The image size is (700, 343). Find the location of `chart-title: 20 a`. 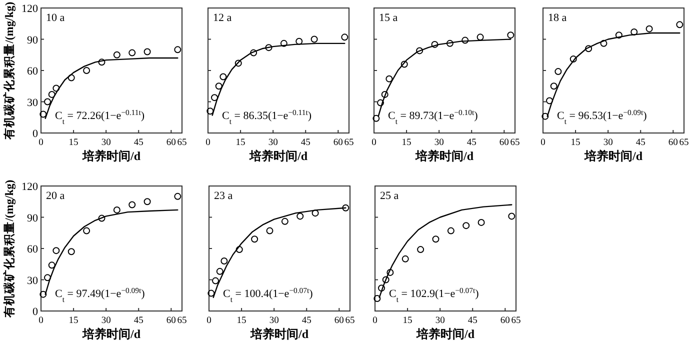

chart-title: 20 a is located at coordinates (55, 196).